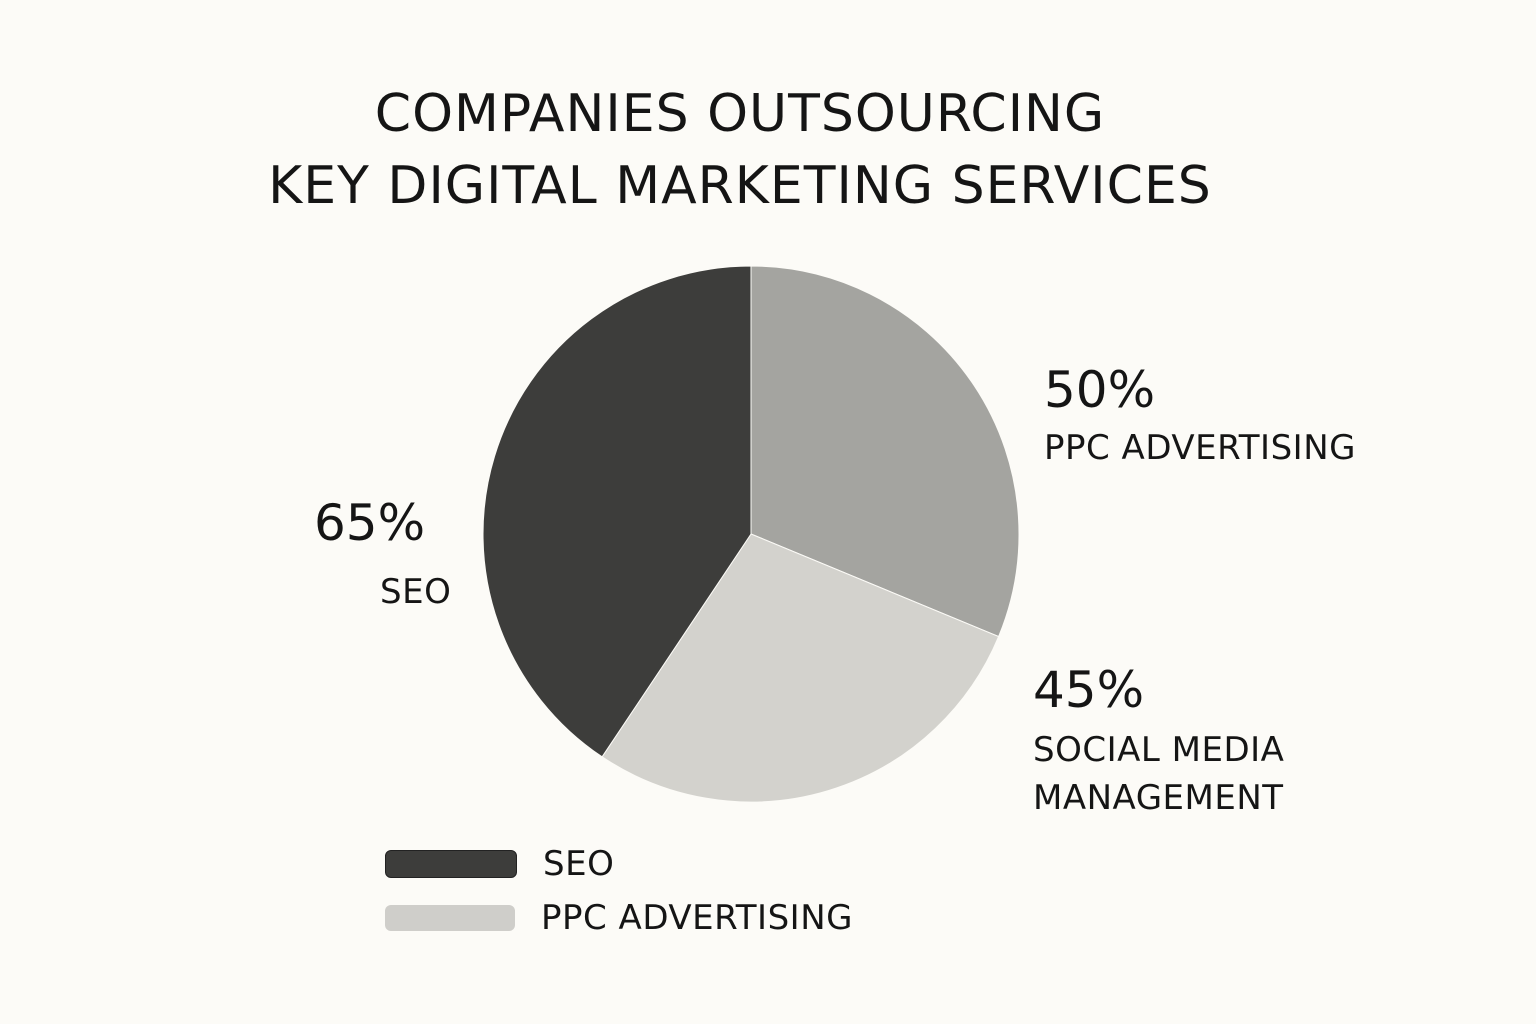 This screenshot has height=1024, width=1536. Describe the element at coordinates (1100, 390) in the screenshot. I see `slice-value-ppc: 50%` at that location.